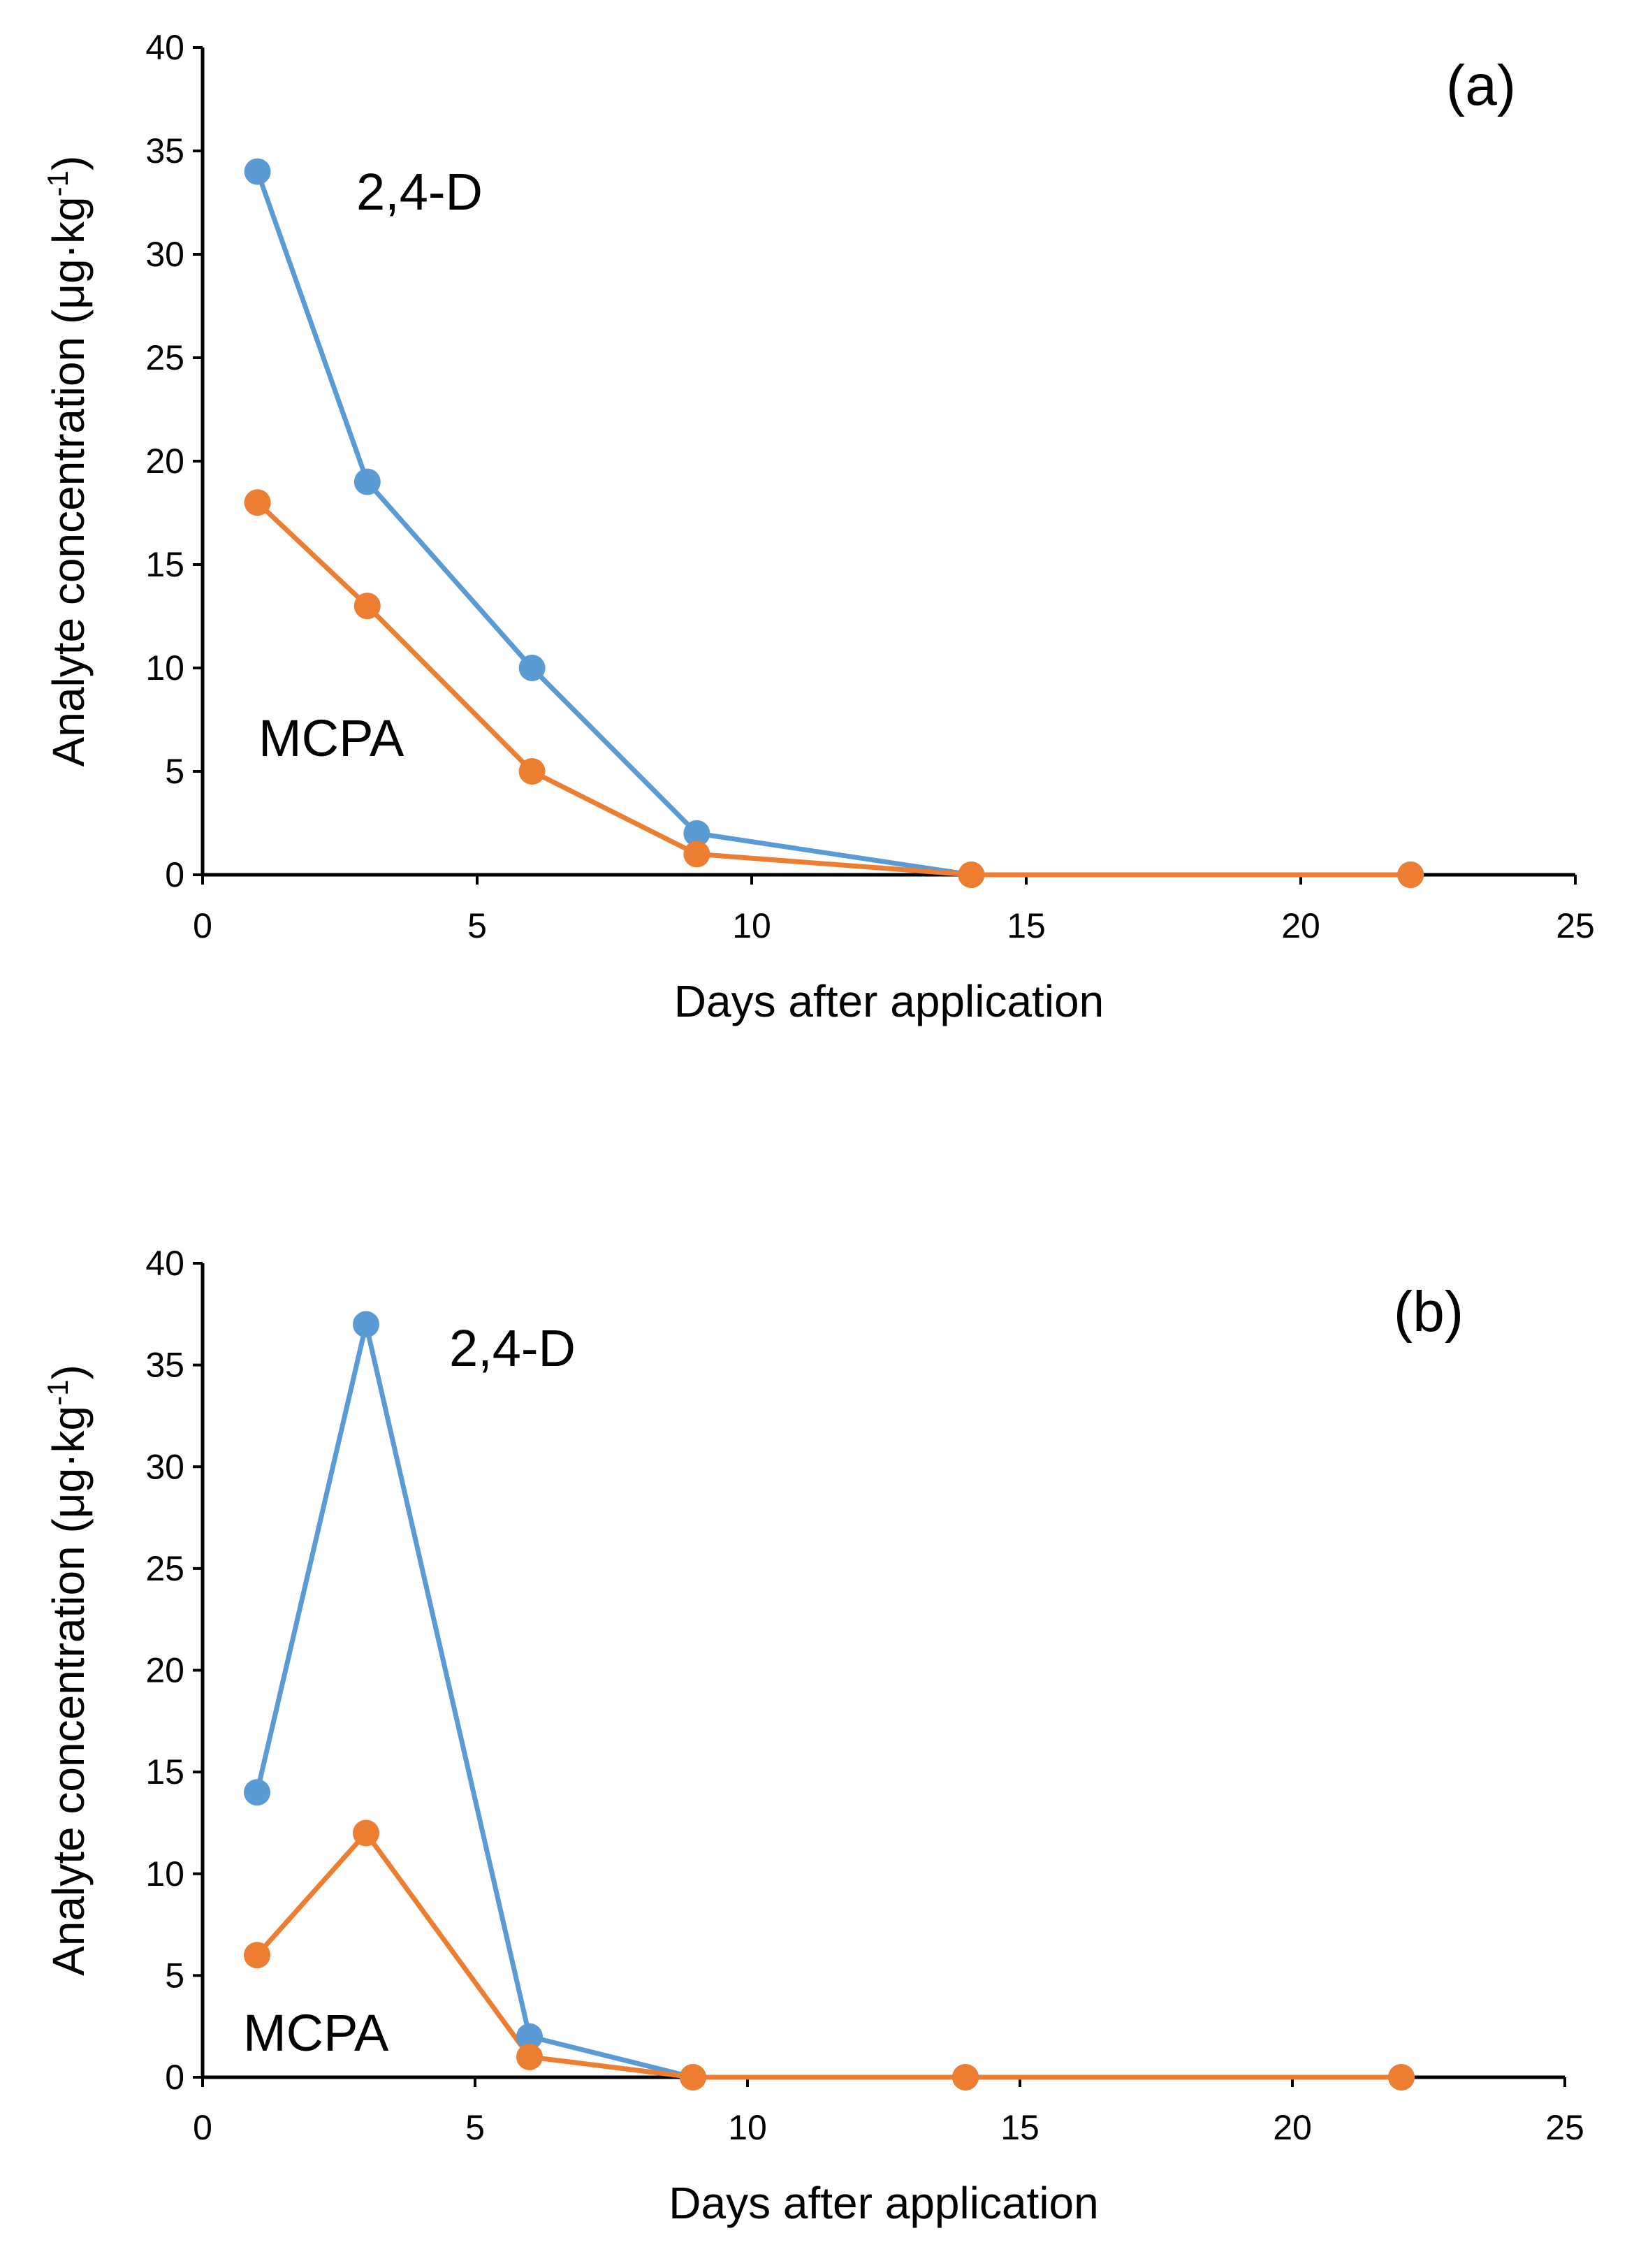 This screenshot has height=2268, width=1634. Describe the element at coordinates (1429, 1312) in the screenshot. I see `panel-label: (b)` at that location.